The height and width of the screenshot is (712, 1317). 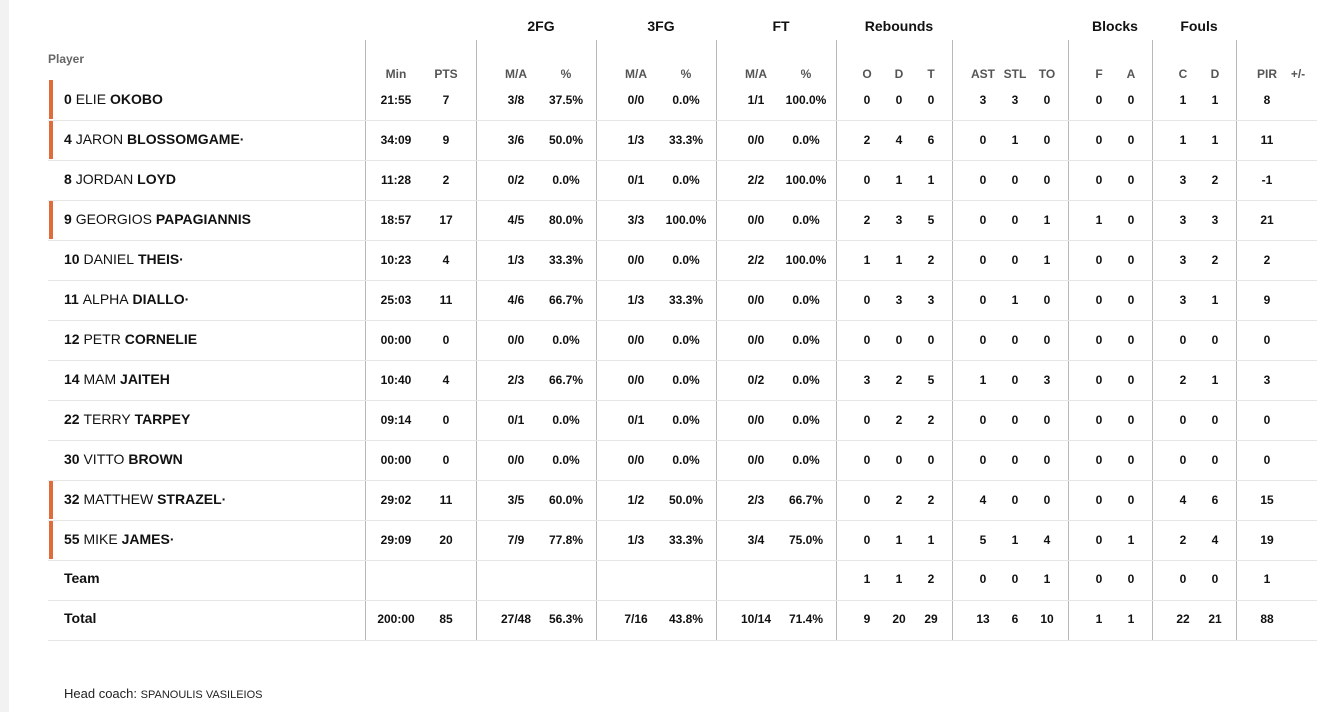 What do you see at coordinates (931, 300) in the screenshot?
I see `cell-t: 3` at bounding box center [931, 300].